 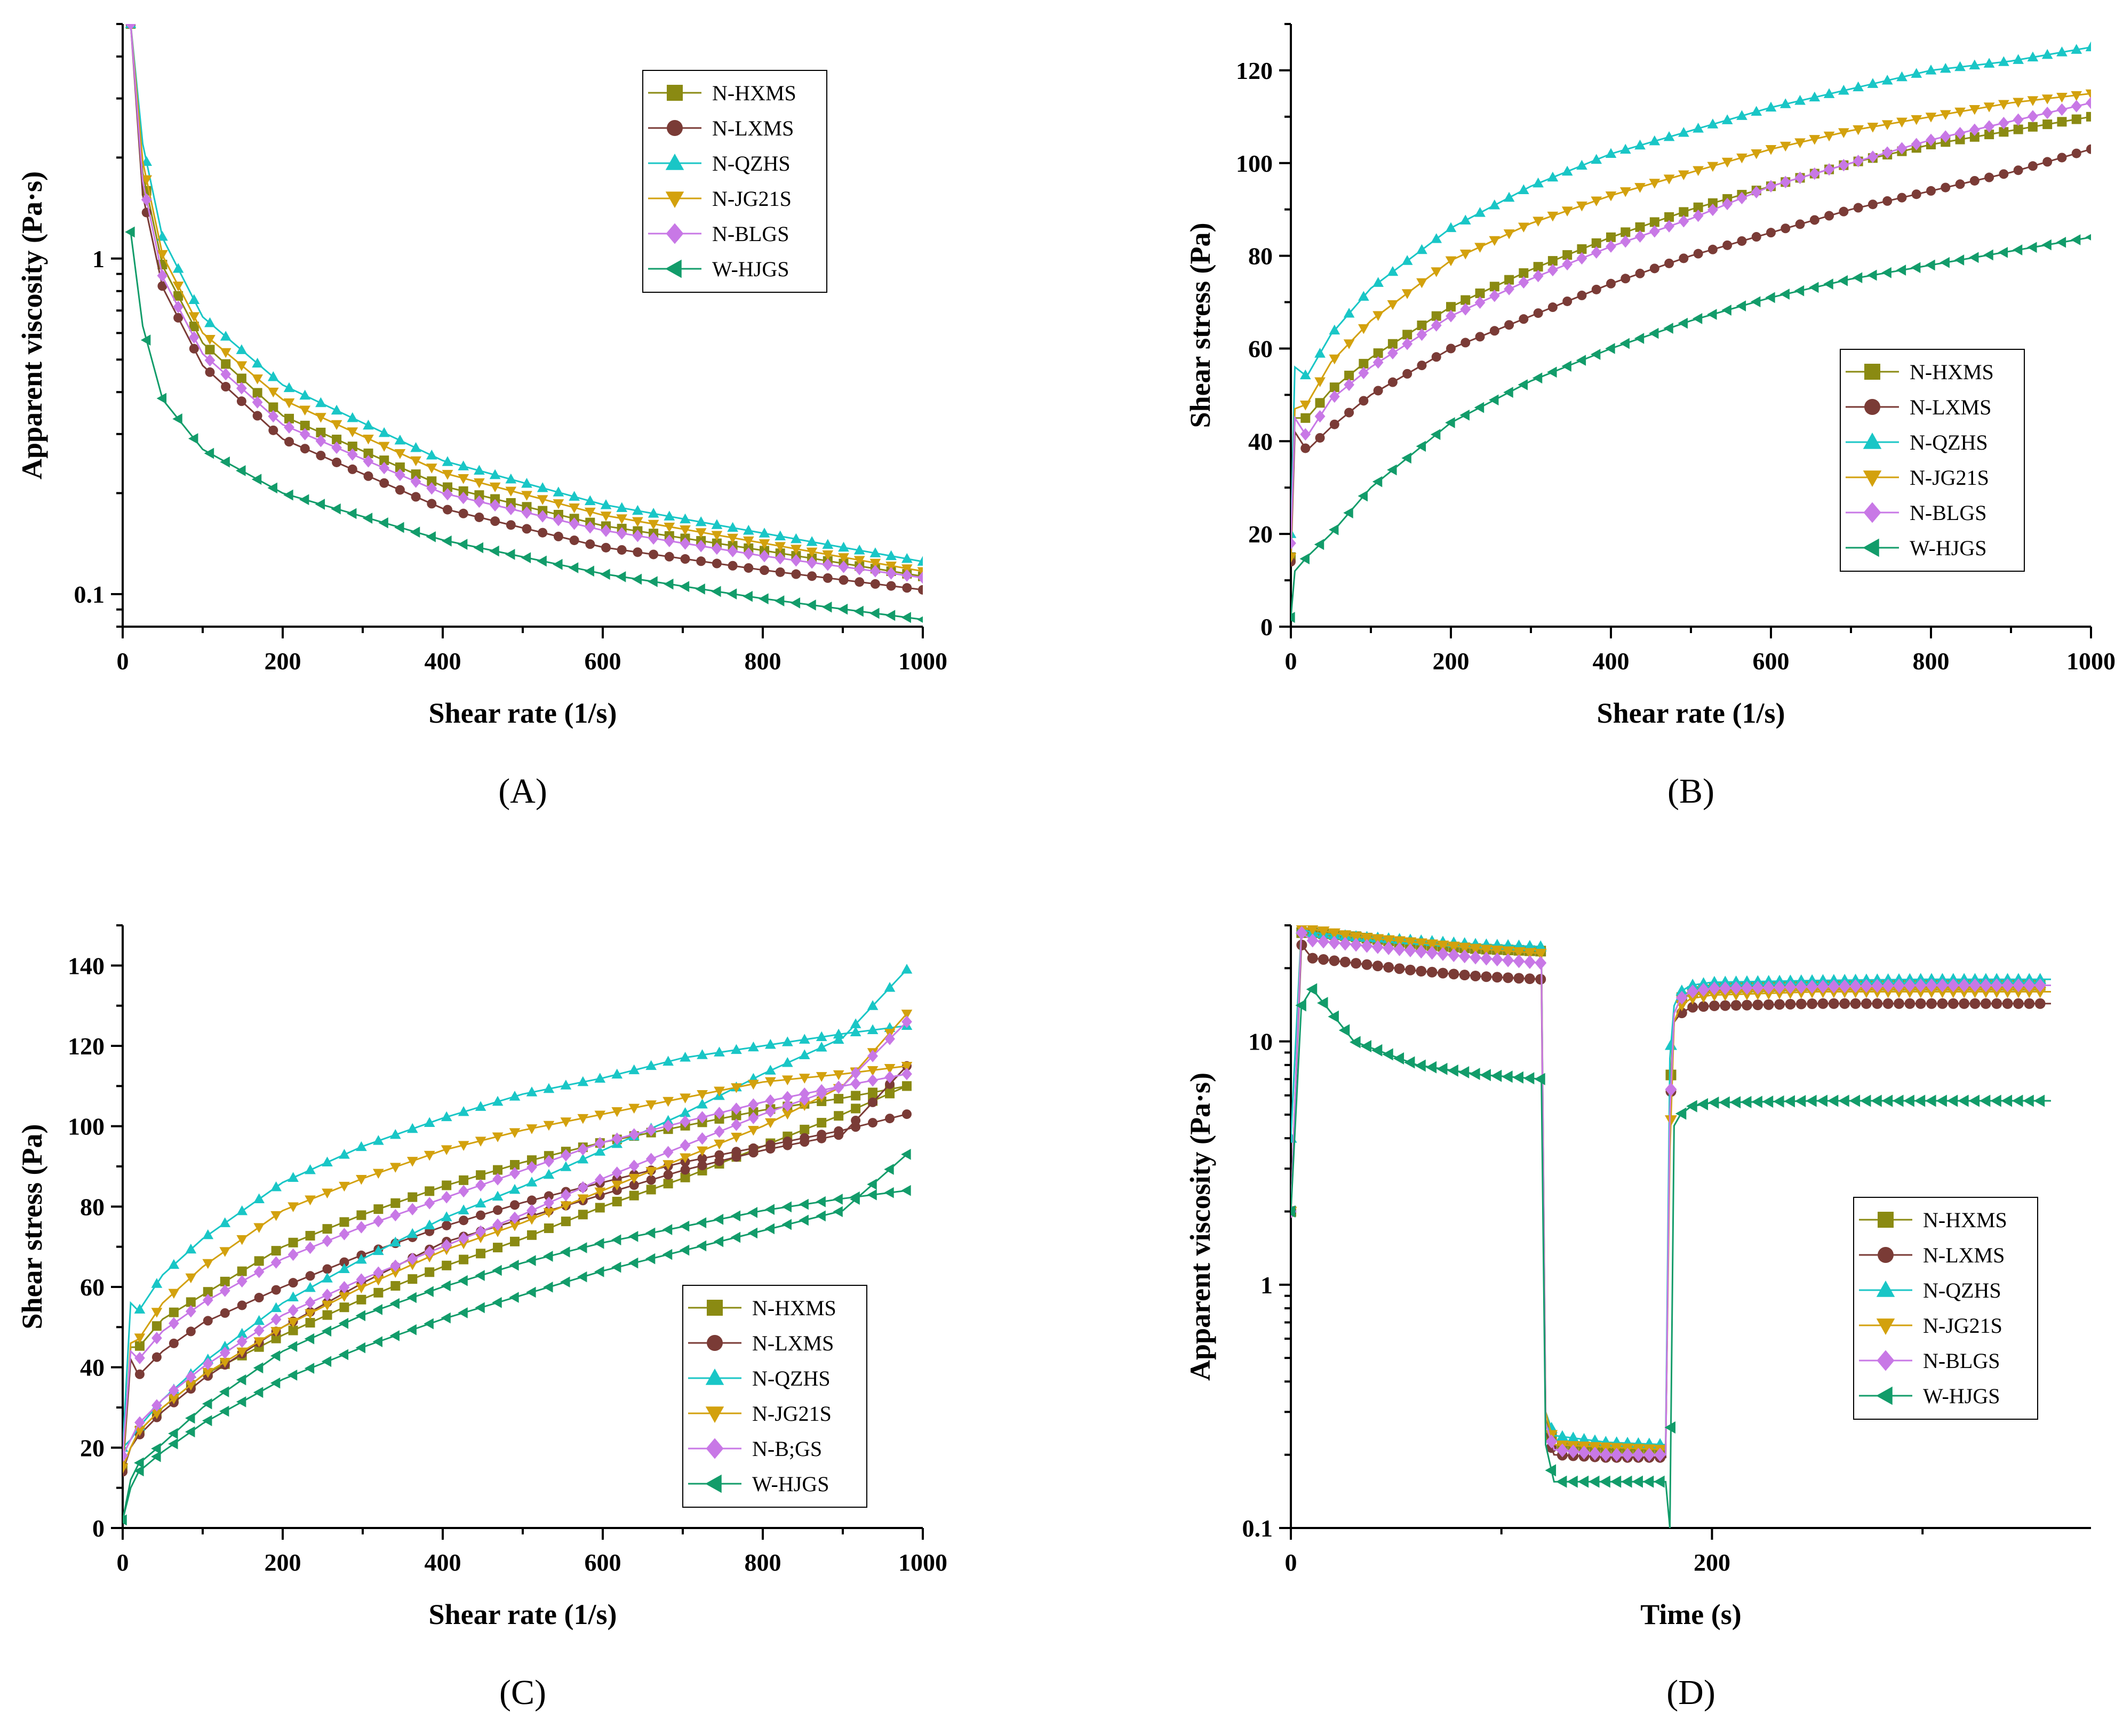 I want to click on panel-caption: (D), so click(x=1691, y=1692).